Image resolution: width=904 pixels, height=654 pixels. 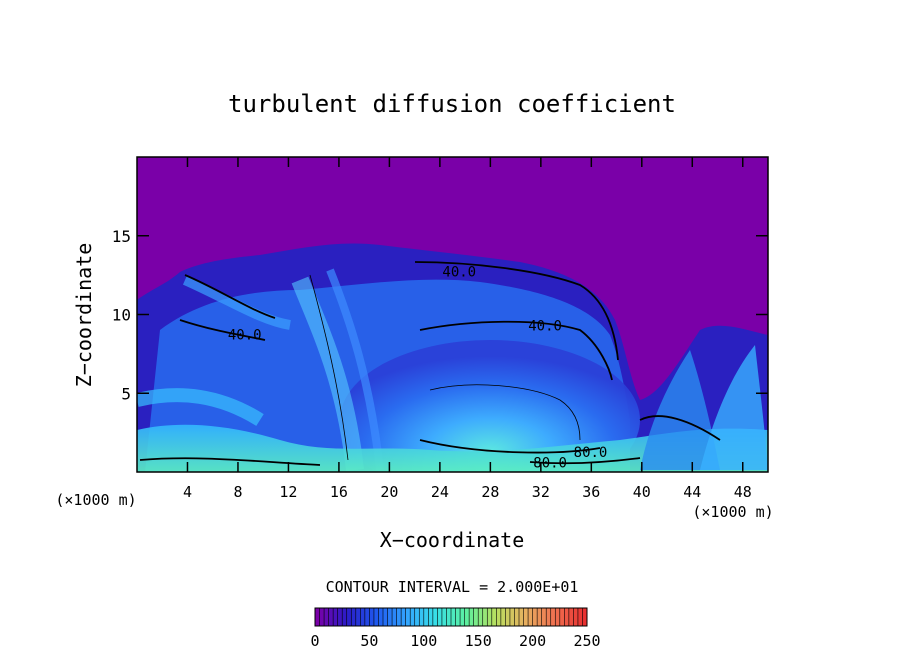 I want to click on vortex-core, so click(x=490, y=406).